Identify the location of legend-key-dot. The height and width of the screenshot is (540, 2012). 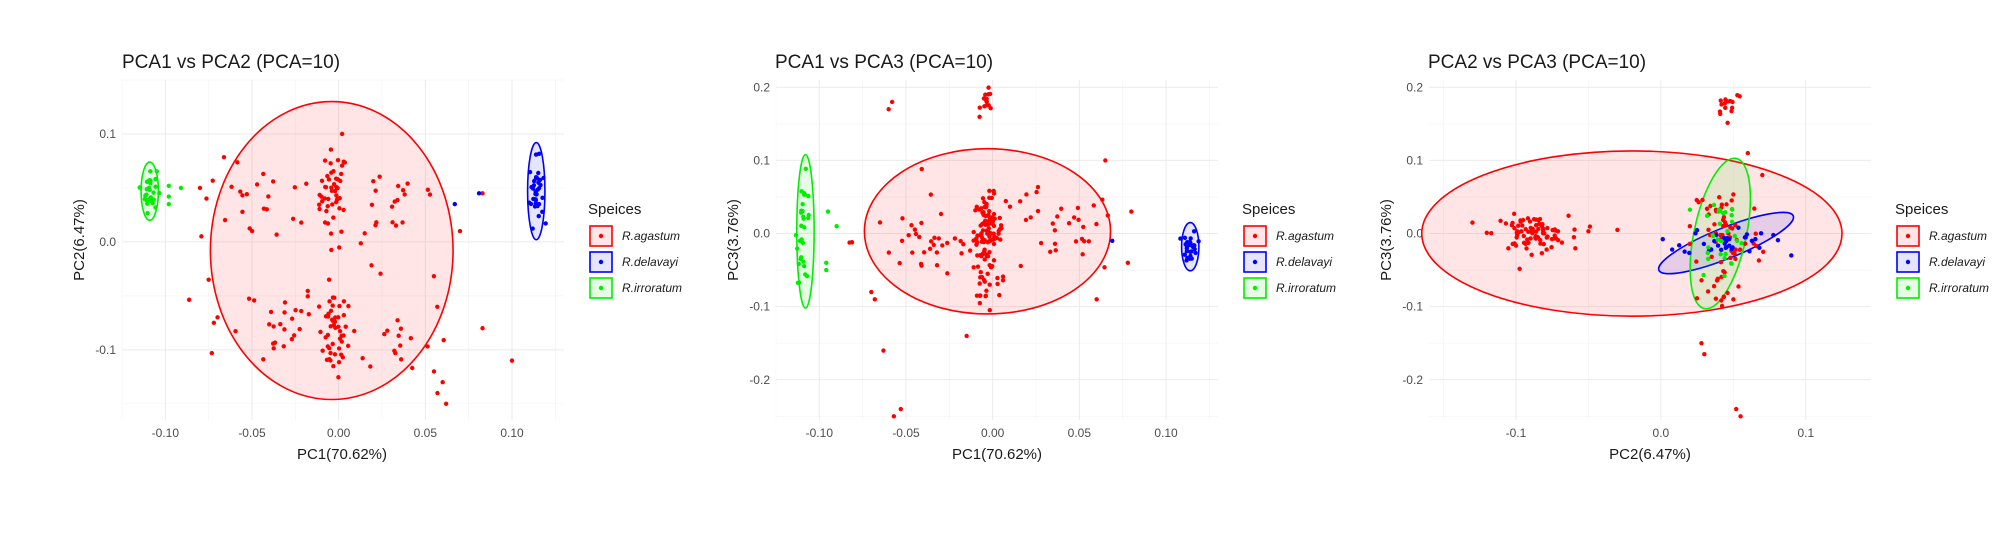
(1908, 236).